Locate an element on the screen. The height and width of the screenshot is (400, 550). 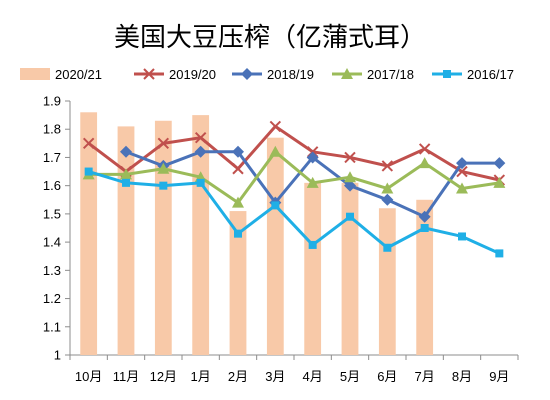
legend-label: 2019/20 is located at coordinates (192, 74).